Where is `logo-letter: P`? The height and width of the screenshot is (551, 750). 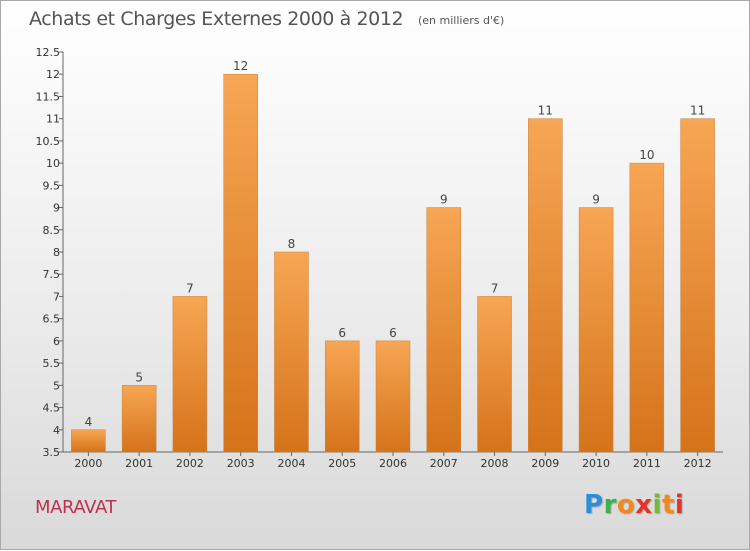 logo-letter: P is located at coordinates (594, 505).